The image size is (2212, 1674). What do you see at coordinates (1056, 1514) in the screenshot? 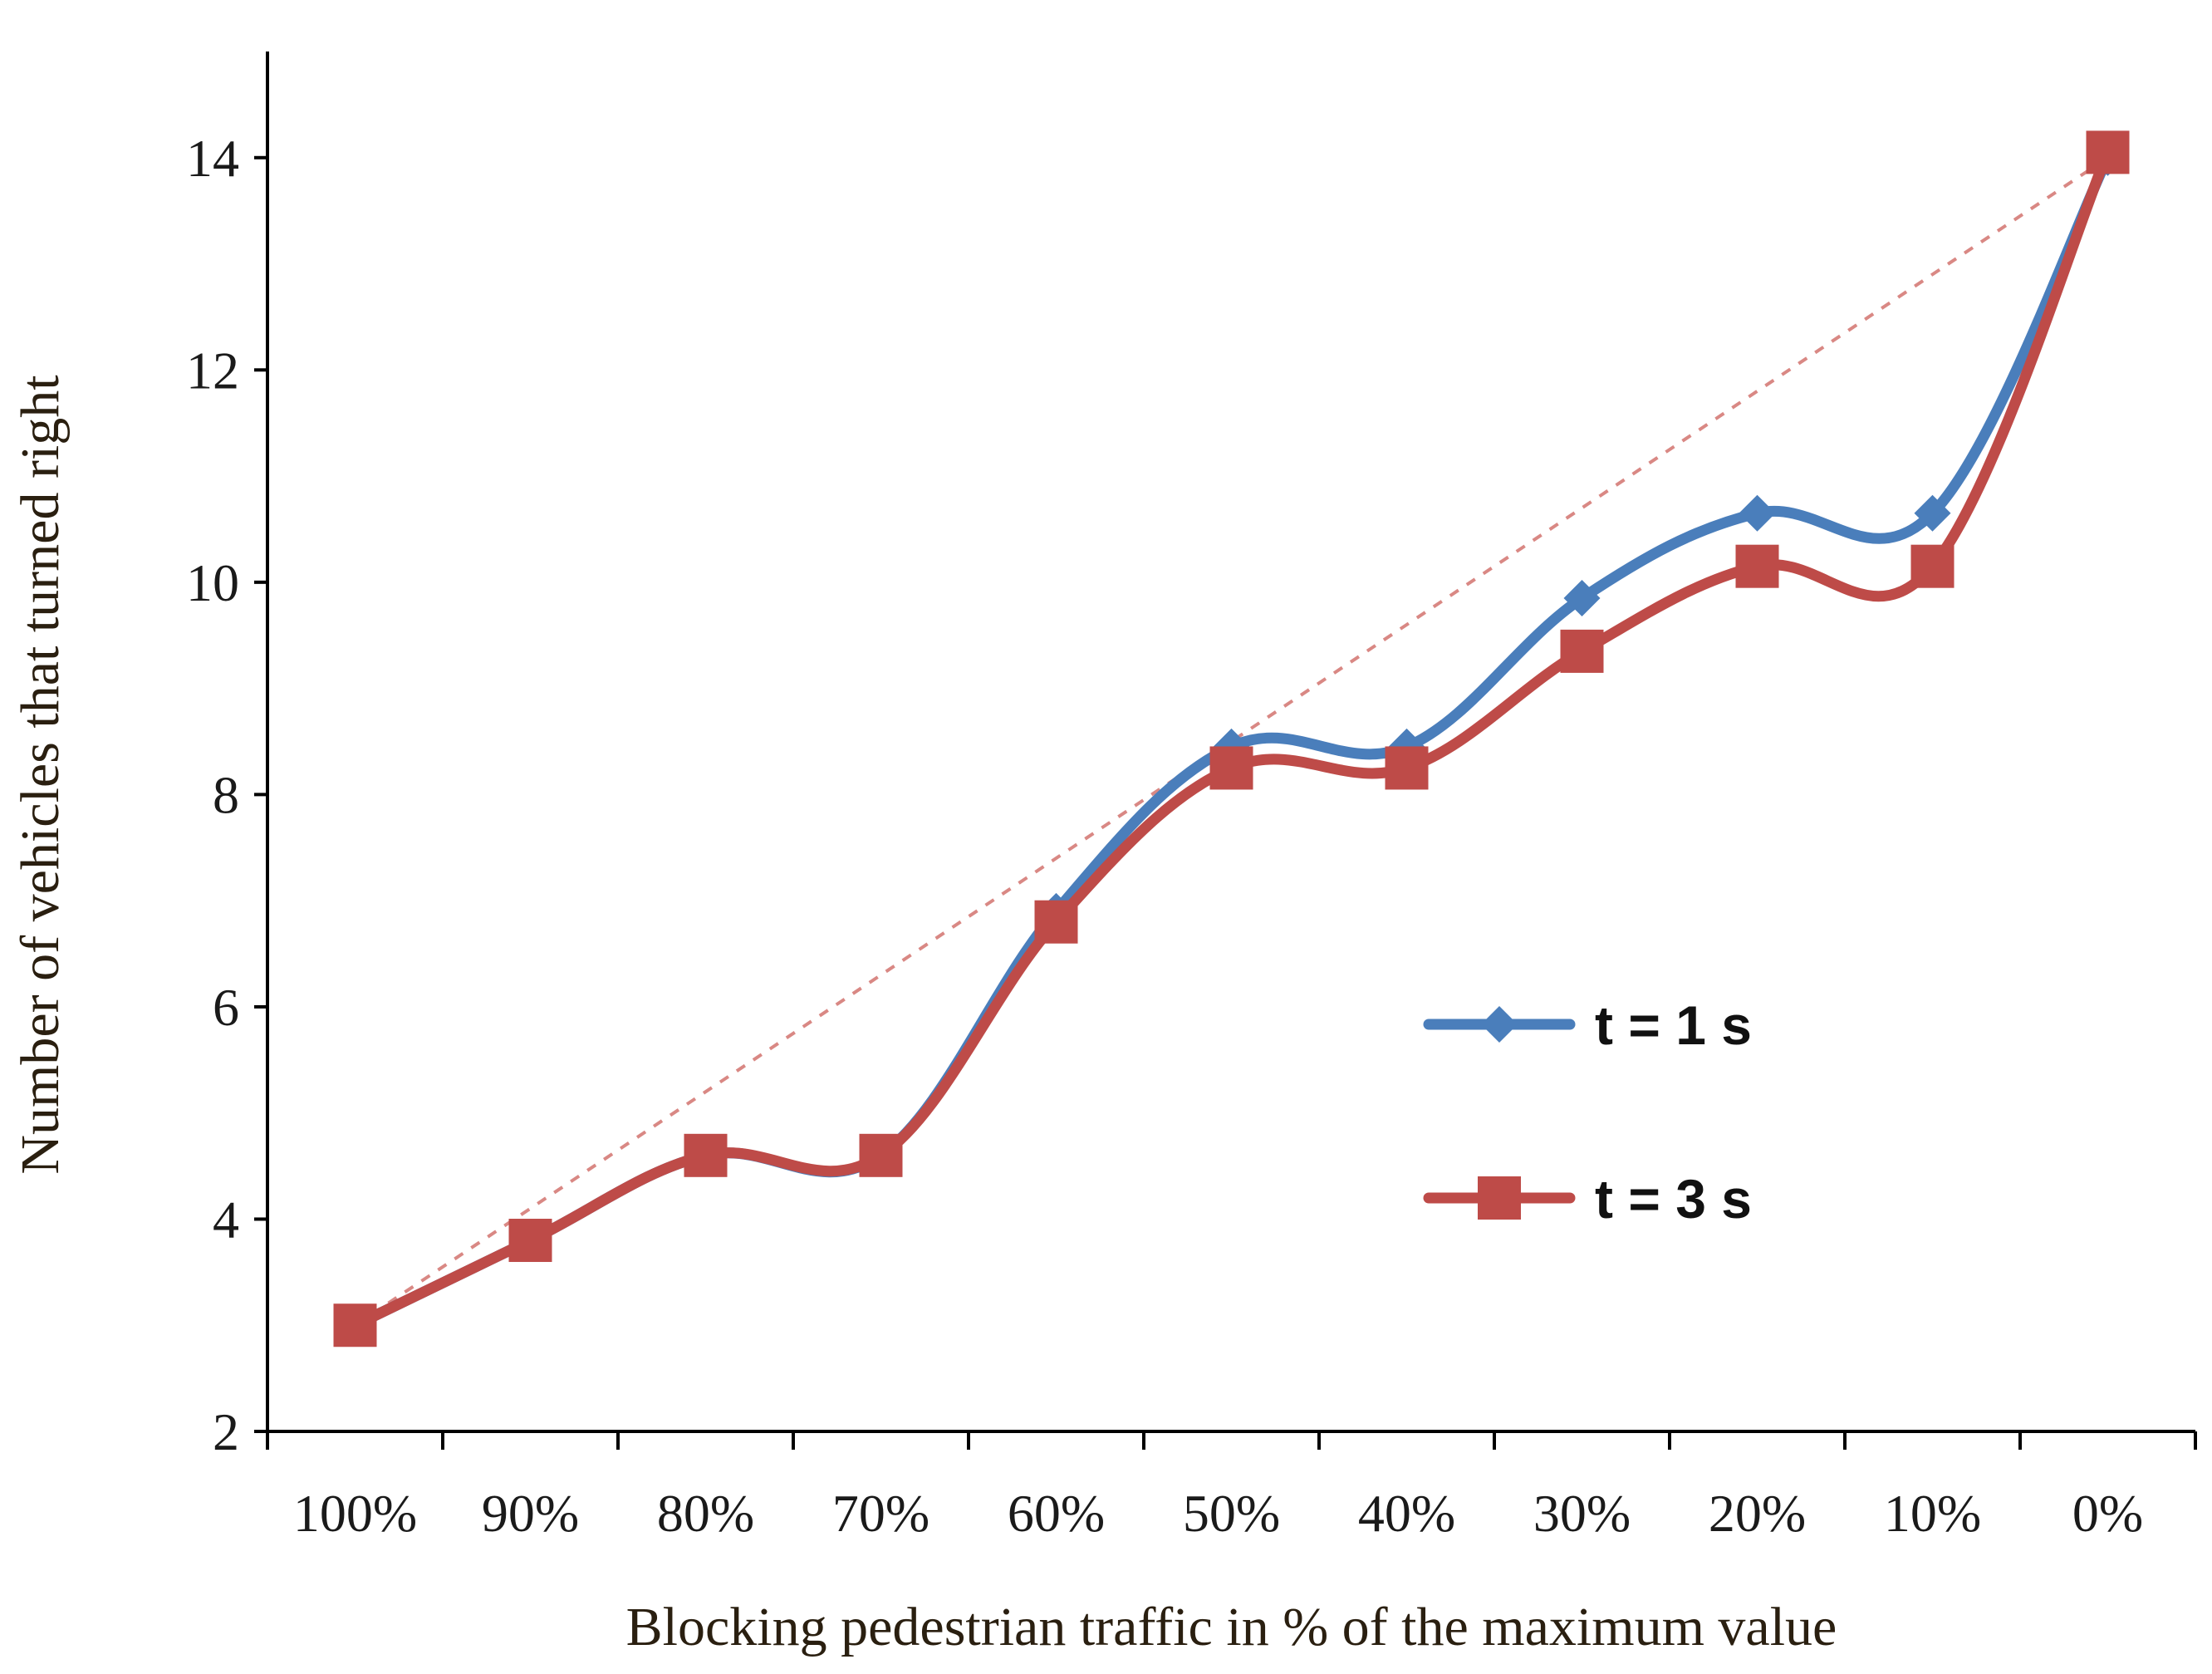
I see `x-tick-label: 60%` at bounding box center [1056, 1514].